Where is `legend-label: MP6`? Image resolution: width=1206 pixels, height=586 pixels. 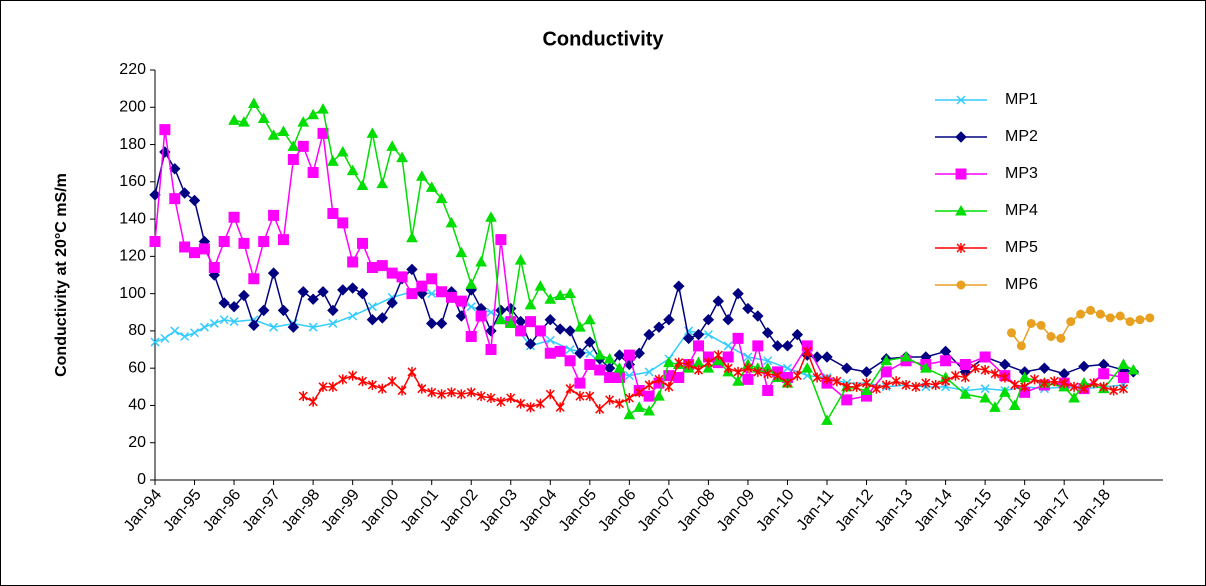 legend-label: MP6 is located at coordinates (1021, 284).